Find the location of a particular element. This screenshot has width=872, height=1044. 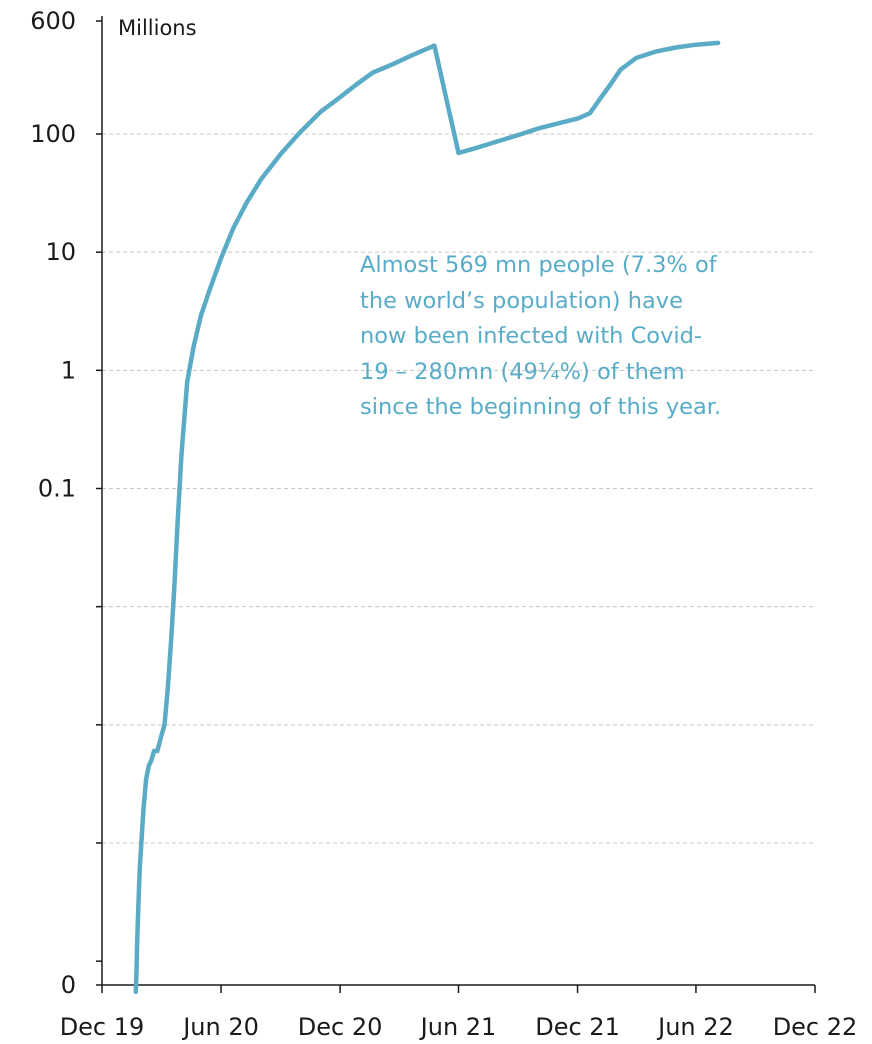

annotation-line-2: the world’s population) have is located at coordinates (521, 300).